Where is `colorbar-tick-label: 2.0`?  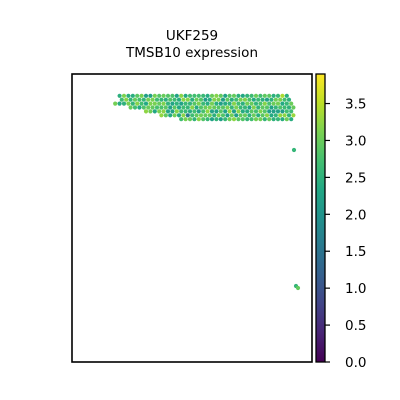 colorbar-tick-label: 2.0 is located at coordinates (355, 215).